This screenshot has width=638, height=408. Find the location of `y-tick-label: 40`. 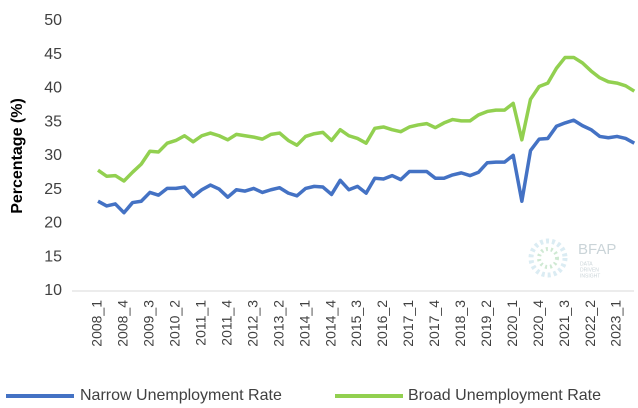

y-tick-label: 40 is located at coordinates (53, 88).